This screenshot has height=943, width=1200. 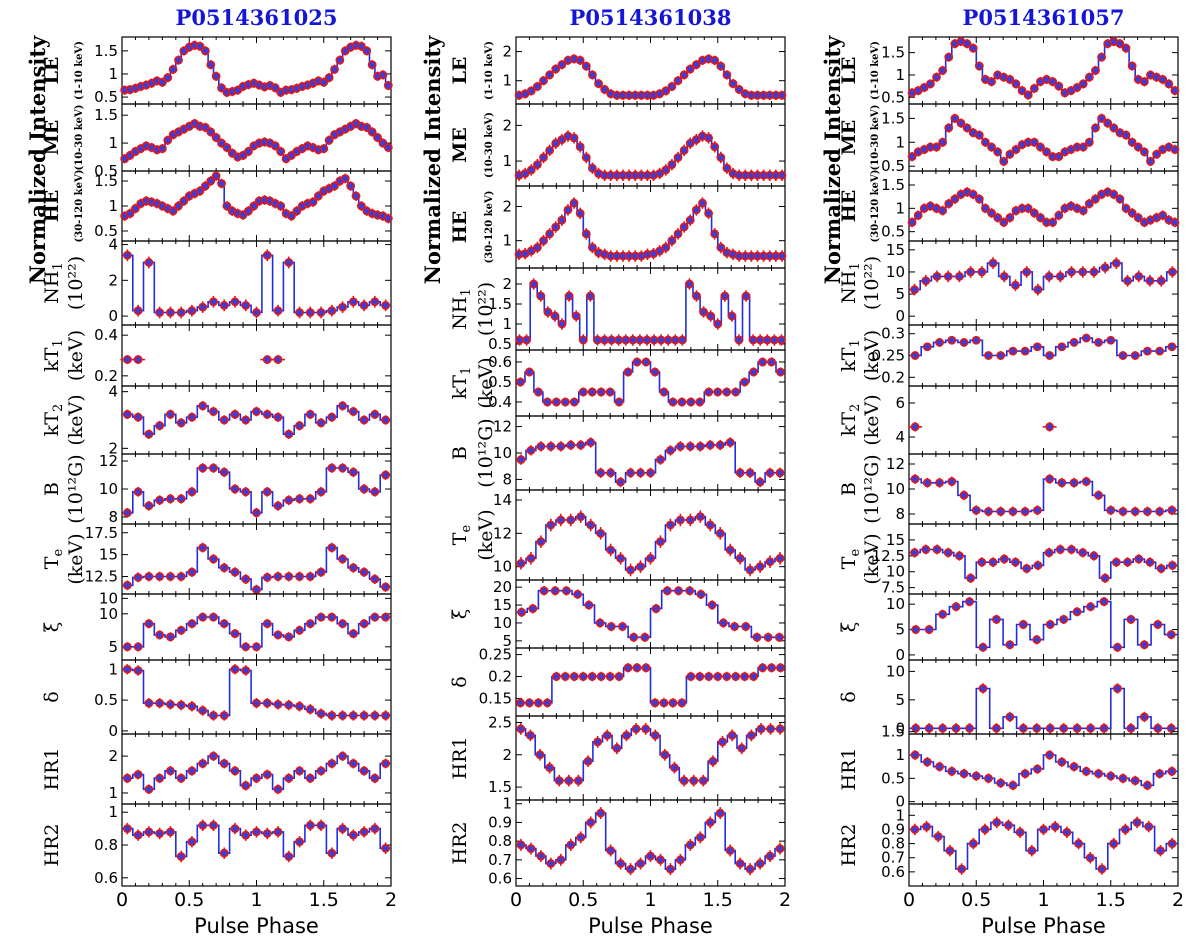 What do you see at coordinates (256, 900) in the screenshot?
I see `x-tick-label: 1` at bounding box center [256, 900].